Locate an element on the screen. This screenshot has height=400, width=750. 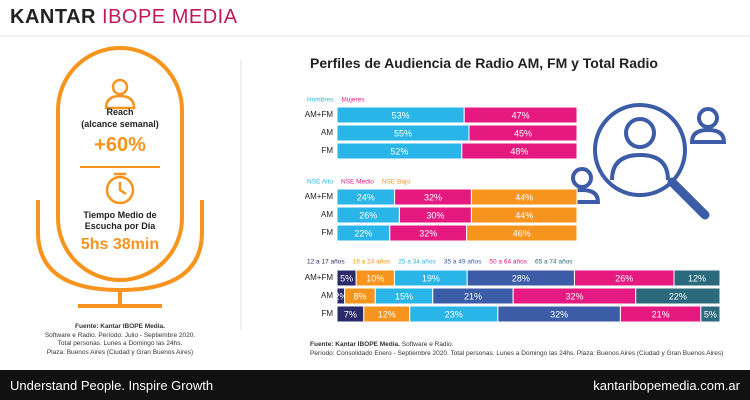
value-label: 7% is located at coordinates (350, 314).